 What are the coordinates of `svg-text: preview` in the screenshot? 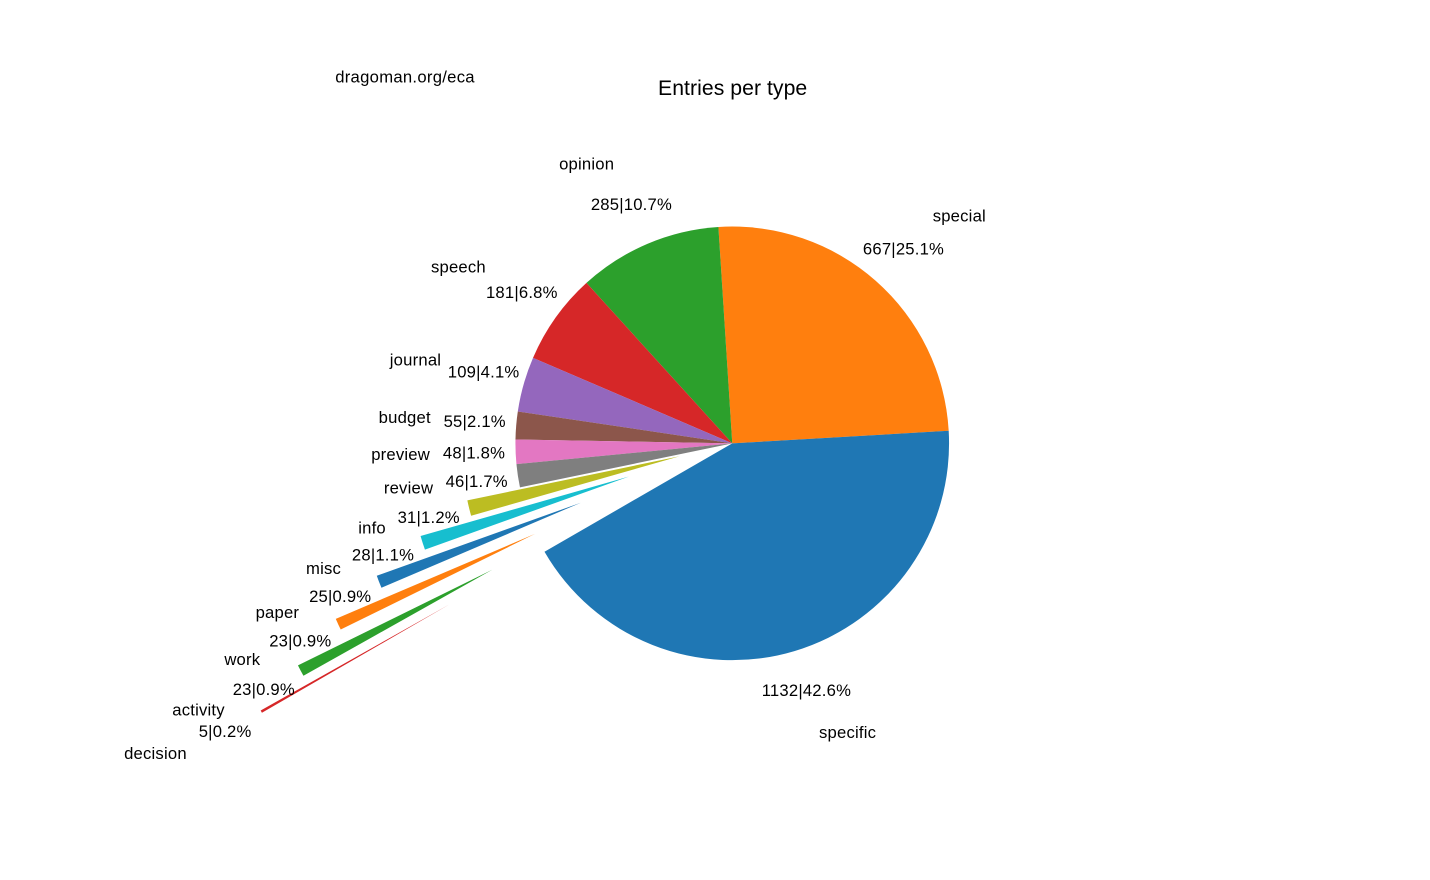 It's located at (401, 454).